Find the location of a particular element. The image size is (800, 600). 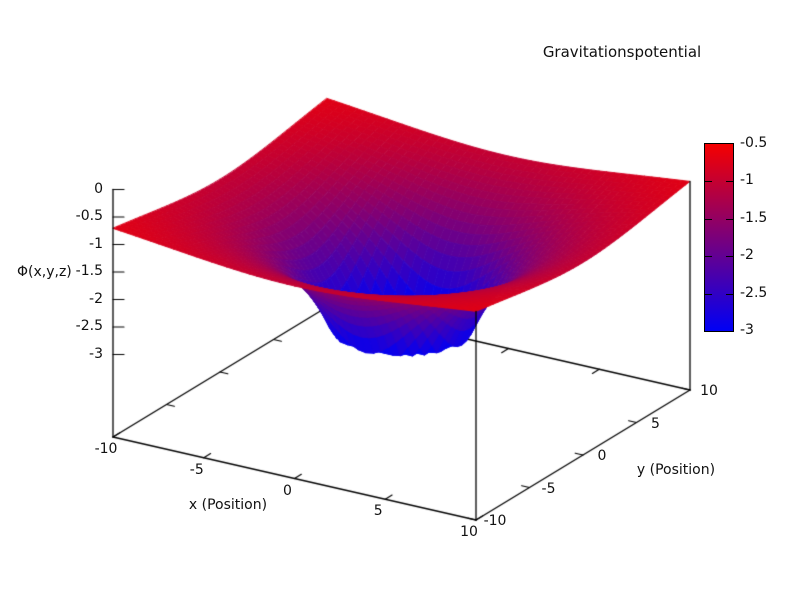

y-axis-label: y (Position) is located at coordinates (676, 470).